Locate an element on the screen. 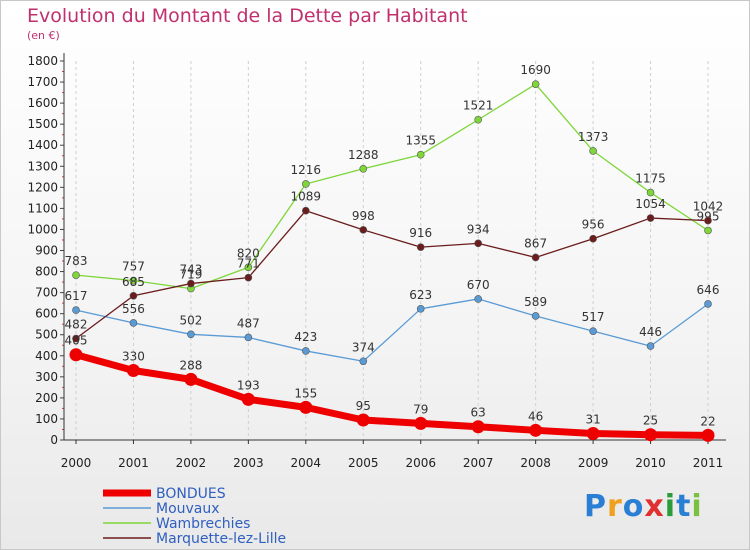  logo-letter: x is located at coordinates (654, 506).